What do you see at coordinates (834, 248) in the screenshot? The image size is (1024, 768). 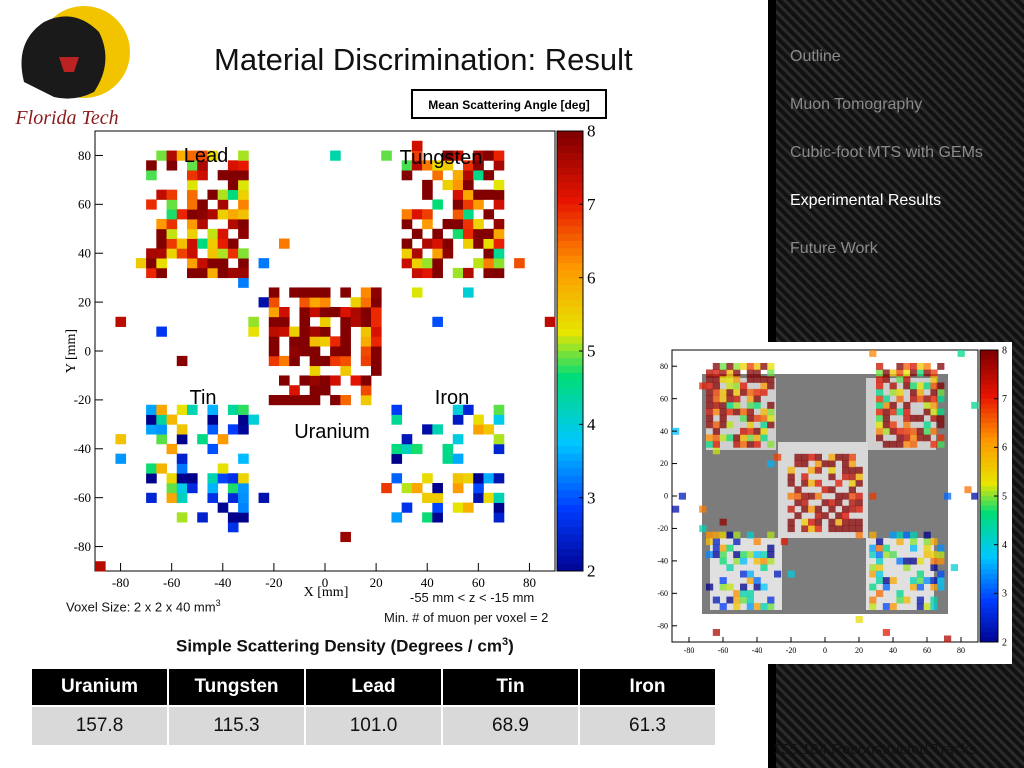 I see `nav-future-work: Future Work` at bounding box center [834, 248].